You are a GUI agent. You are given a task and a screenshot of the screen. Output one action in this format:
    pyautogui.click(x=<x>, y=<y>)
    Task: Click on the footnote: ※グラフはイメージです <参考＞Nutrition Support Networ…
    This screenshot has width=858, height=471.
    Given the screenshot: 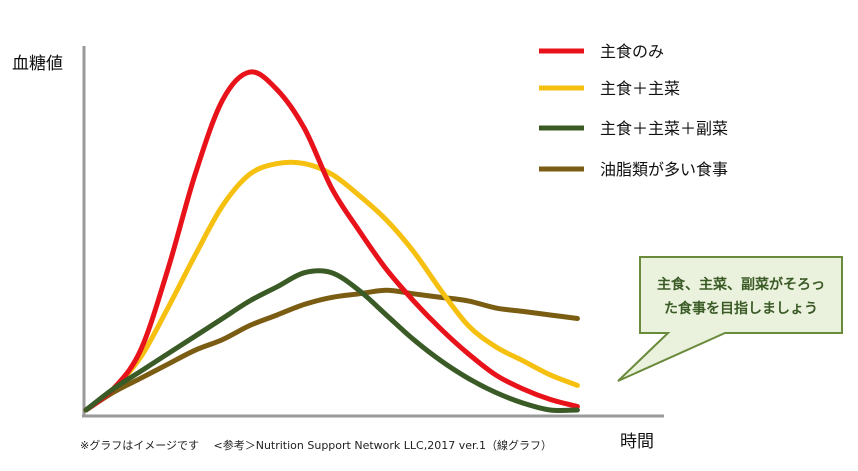 What is the action you would take?
    pyautogui.click(x=316, y=445)
    